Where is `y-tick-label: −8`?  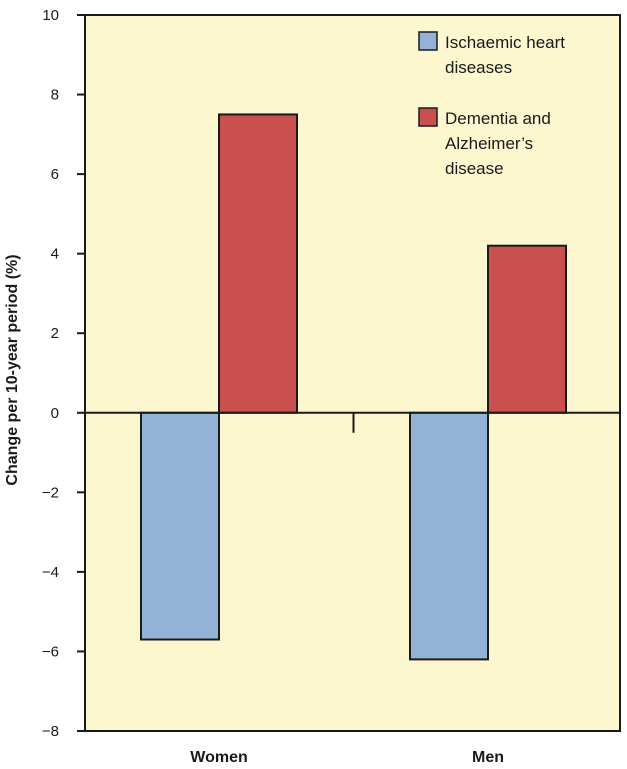
y-tick-label: −8 is located at coordinates (50, 731).